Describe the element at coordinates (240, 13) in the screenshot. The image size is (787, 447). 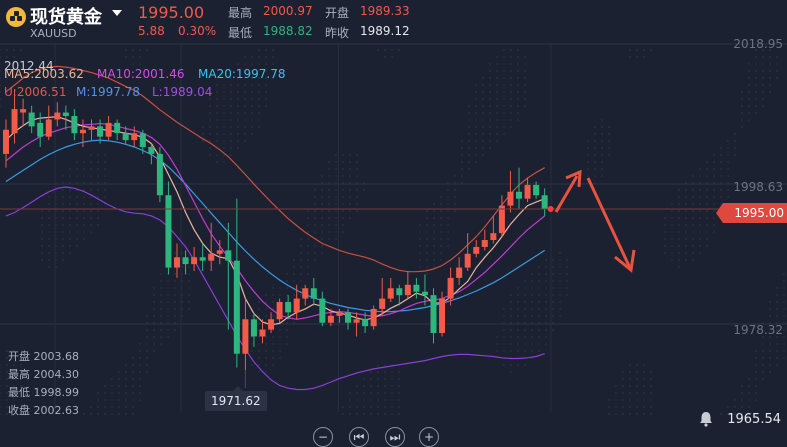
I see `high-label: 最高` at that location.